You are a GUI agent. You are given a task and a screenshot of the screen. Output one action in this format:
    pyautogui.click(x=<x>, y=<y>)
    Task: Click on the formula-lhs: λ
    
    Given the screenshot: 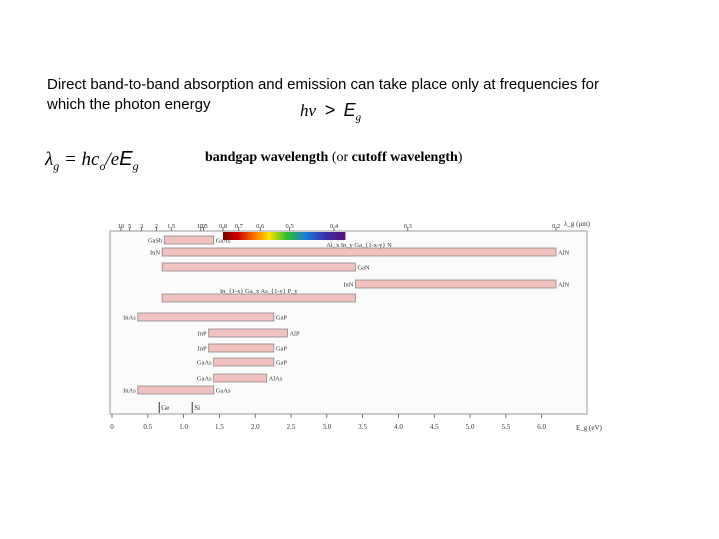 What is the action you would take?
    pyautogui.click(x=49, y=159)
    